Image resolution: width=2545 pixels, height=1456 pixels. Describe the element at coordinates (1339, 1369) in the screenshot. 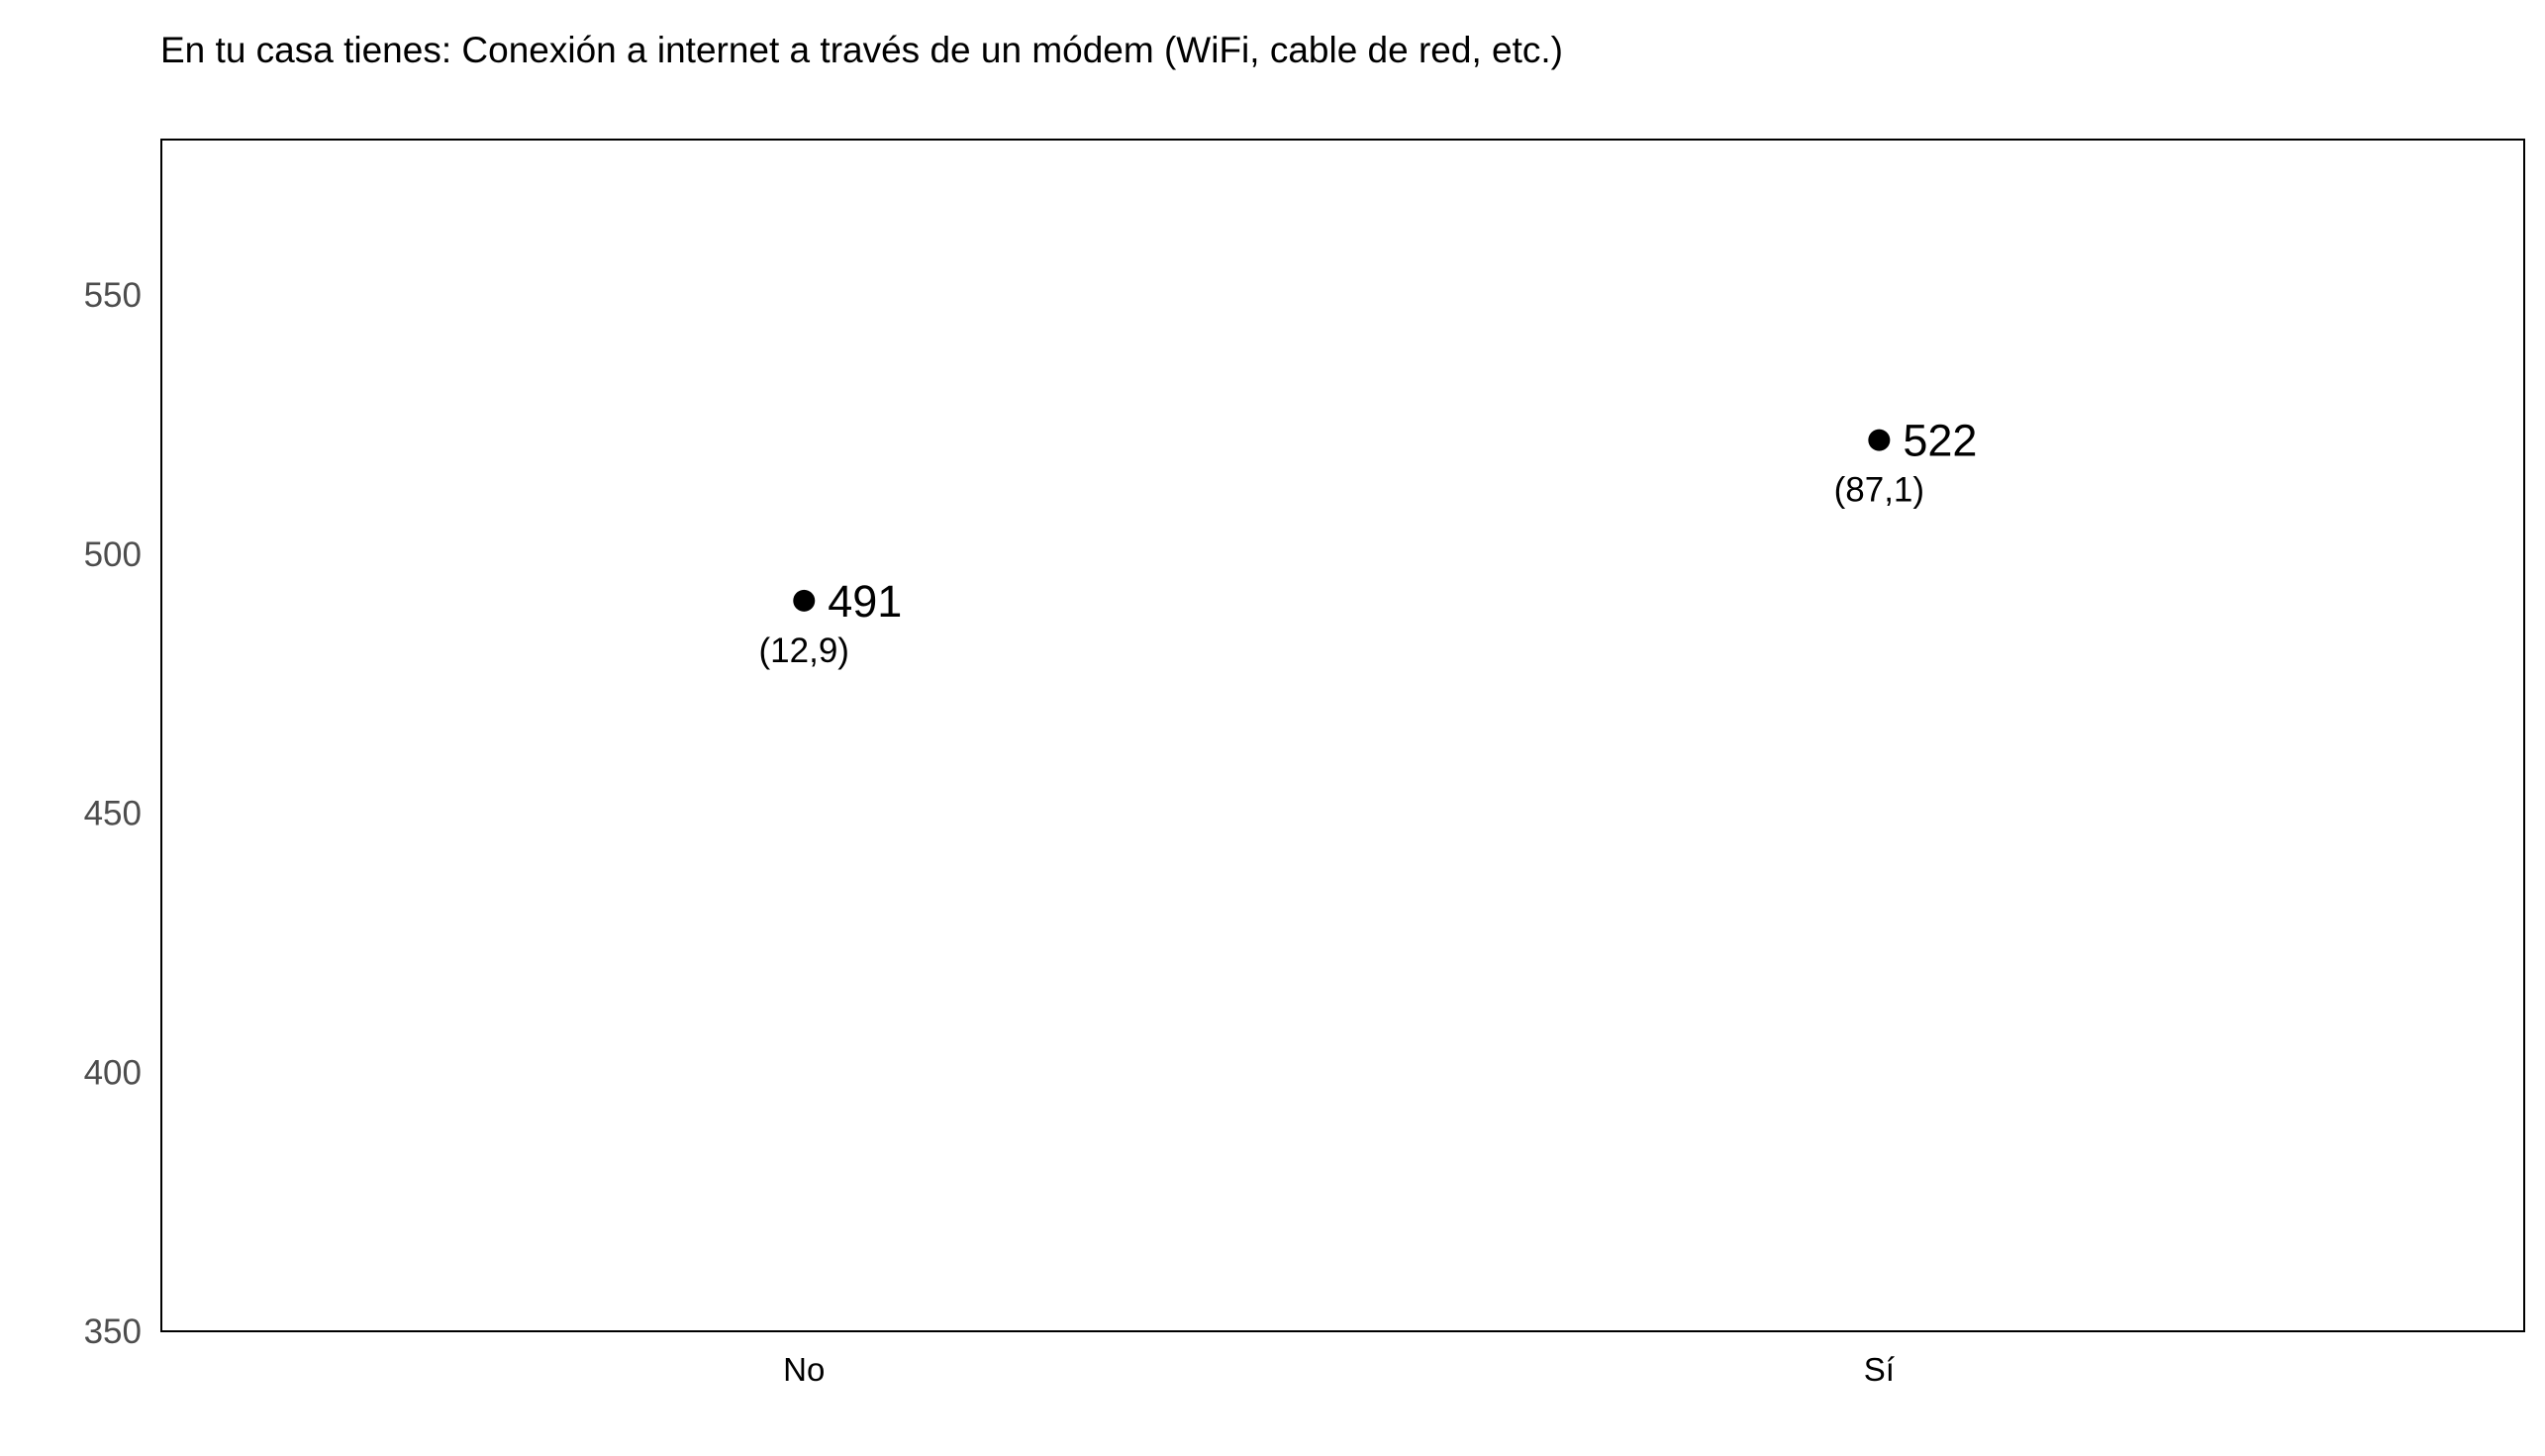

I see `x-axis-ticks: No Sí` at that location.